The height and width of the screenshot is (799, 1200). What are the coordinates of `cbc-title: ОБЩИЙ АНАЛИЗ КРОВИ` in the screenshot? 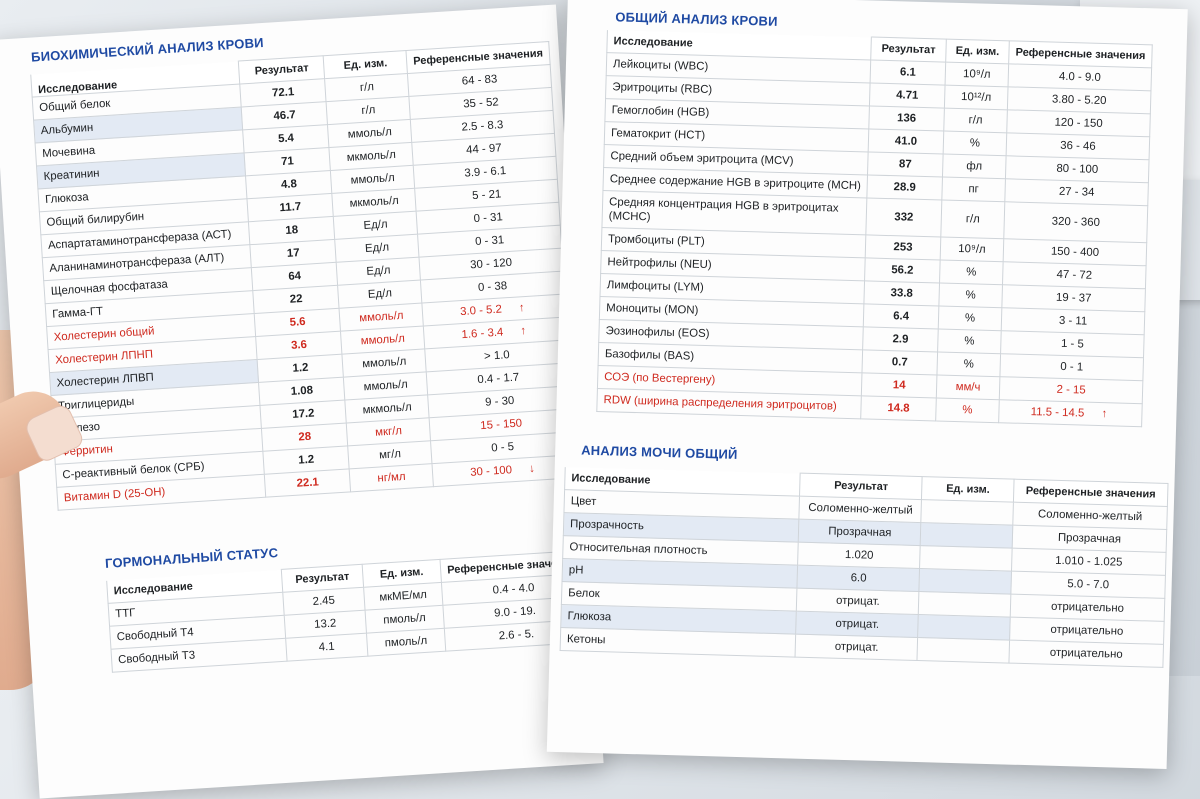 It's located at (696, 19).